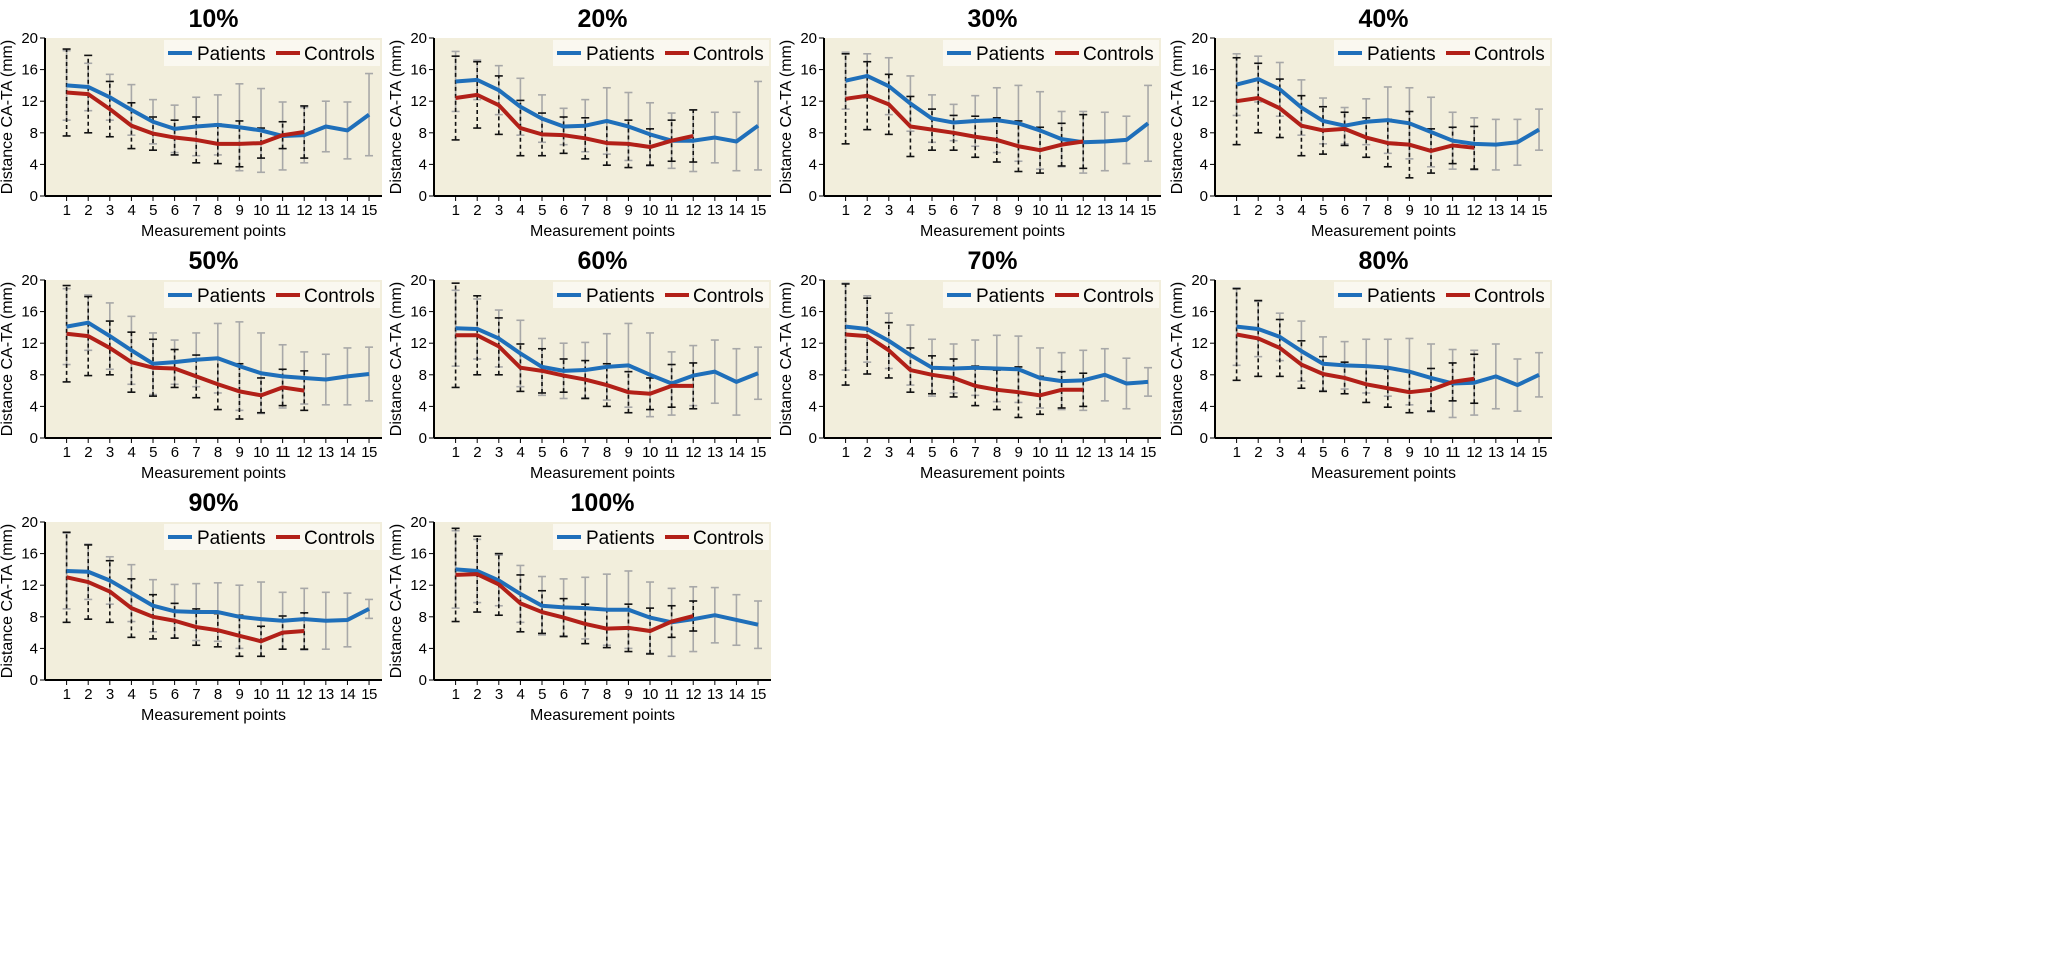  What do you see at coordinates (602, 19) in the screenshot?
I see `chart-title: 20%` at bounding box center [602, 19].